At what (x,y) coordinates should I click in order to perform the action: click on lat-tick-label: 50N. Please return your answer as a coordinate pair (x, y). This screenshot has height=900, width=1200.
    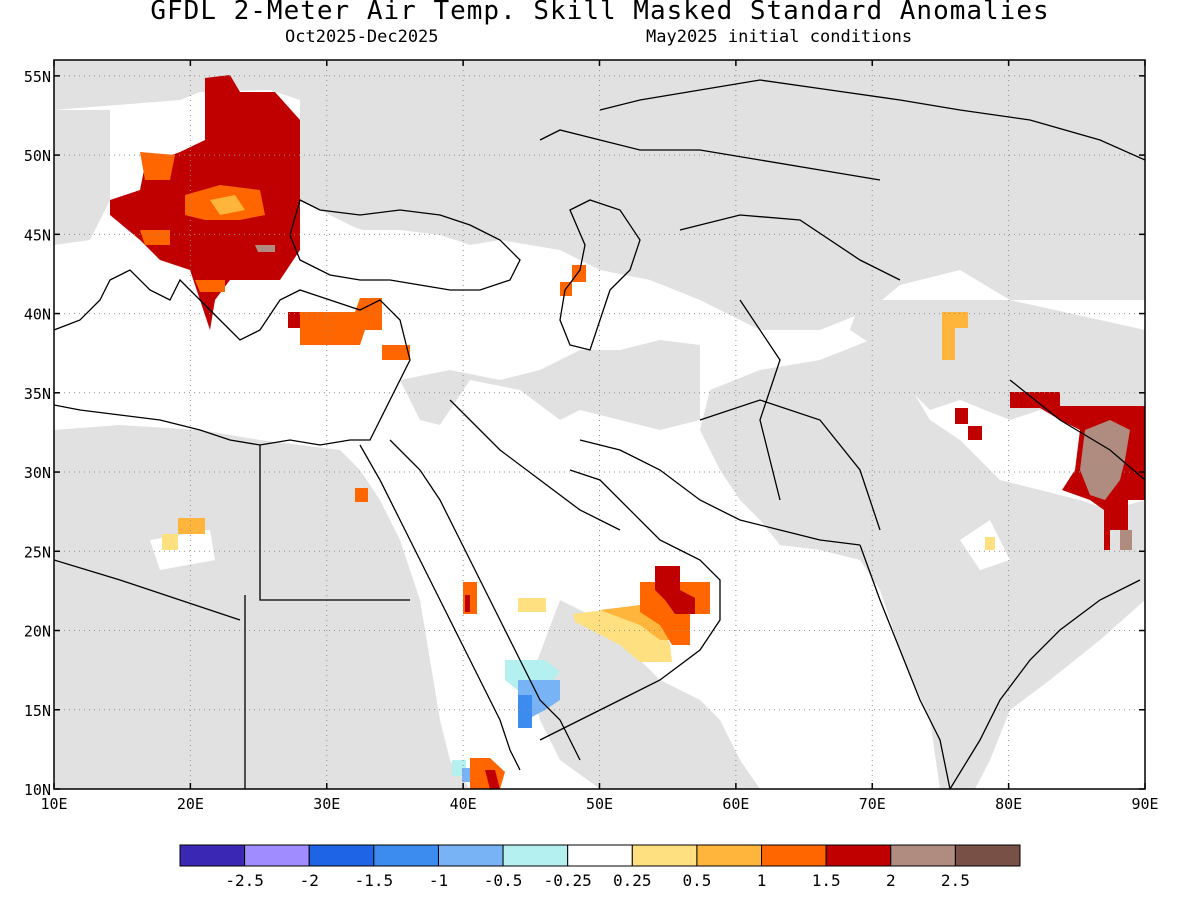
    Looking at the image, I should click on (37, 156).